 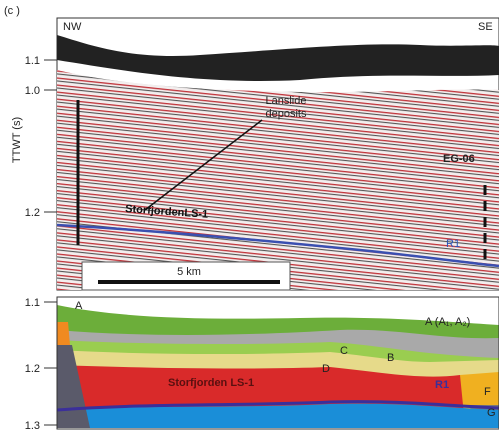 I want to click on leader-line, so click(x=203, y=165).